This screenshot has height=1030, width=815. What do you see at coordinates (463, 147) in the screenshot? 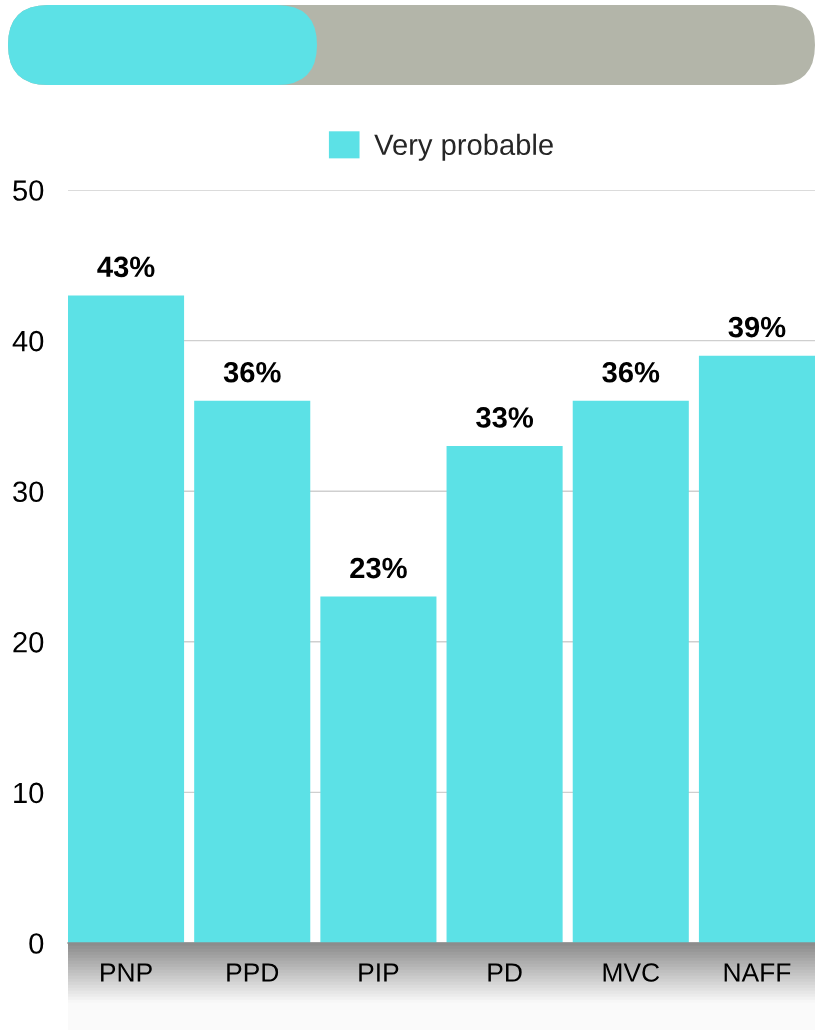
I see `legend-label: Very probable` at bounding box center [463, 147].